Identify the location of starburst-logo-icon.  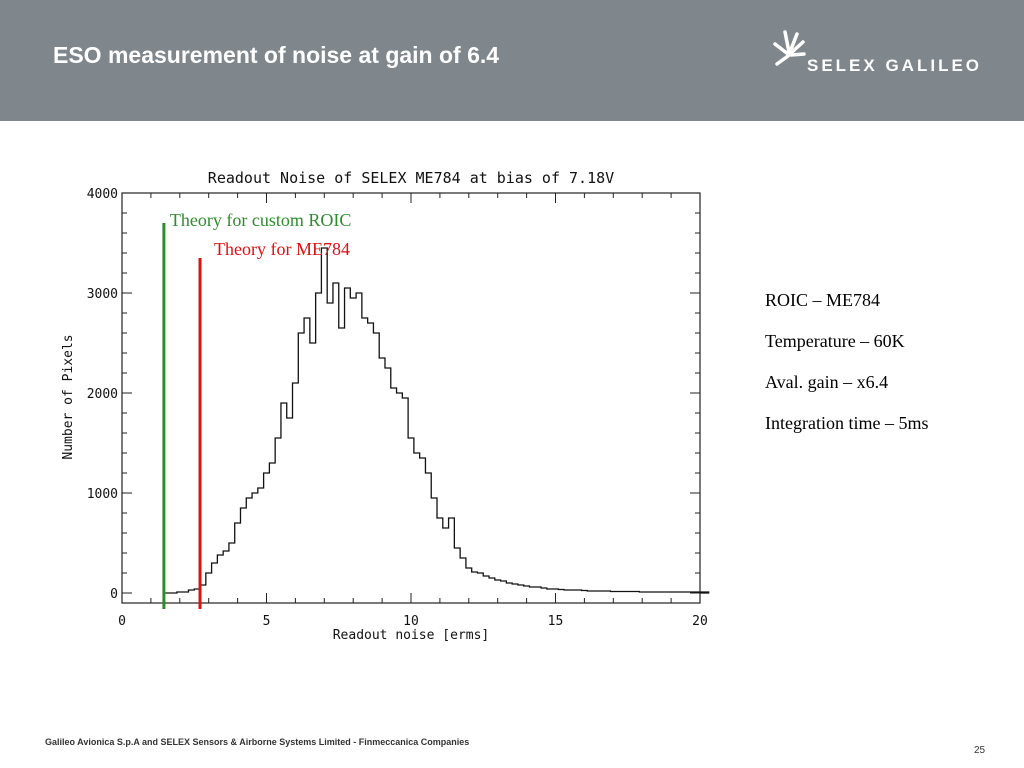
(789, 48).